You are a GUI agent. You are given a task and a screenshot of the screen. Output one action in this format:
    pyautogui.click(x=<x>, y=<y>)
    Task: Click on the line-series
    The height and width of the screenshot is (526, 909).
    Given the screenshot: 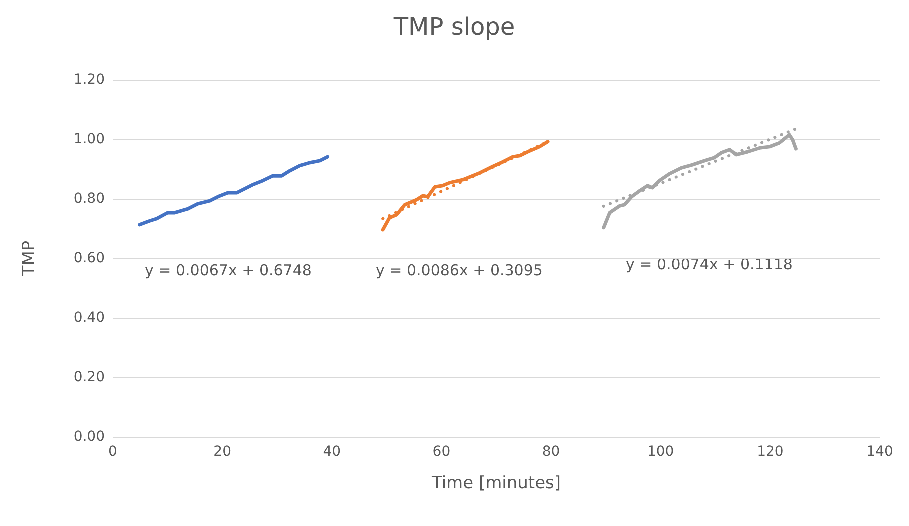 What is the action you would take?
    pyautogui.click(x=234, y=191)
    